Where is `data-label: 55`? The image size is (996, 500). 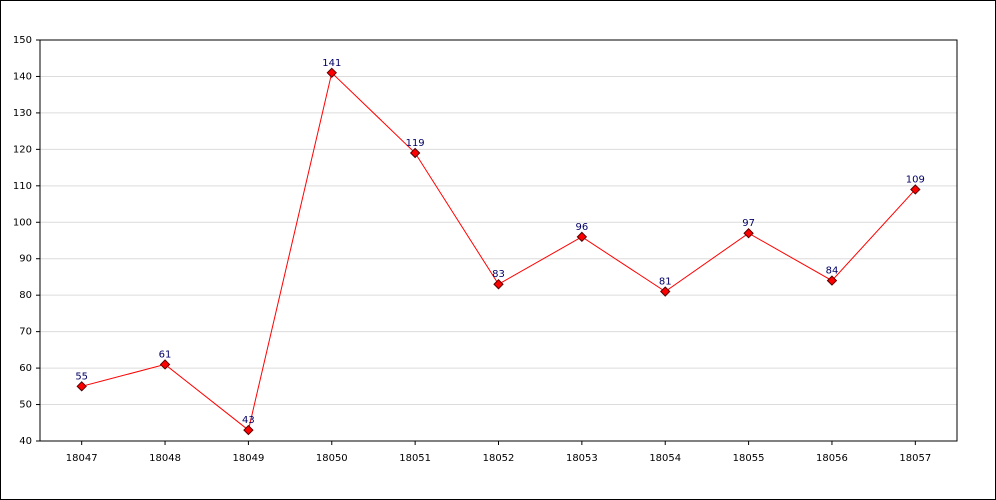 data-label: 55 is located at coordinates (81, 376).